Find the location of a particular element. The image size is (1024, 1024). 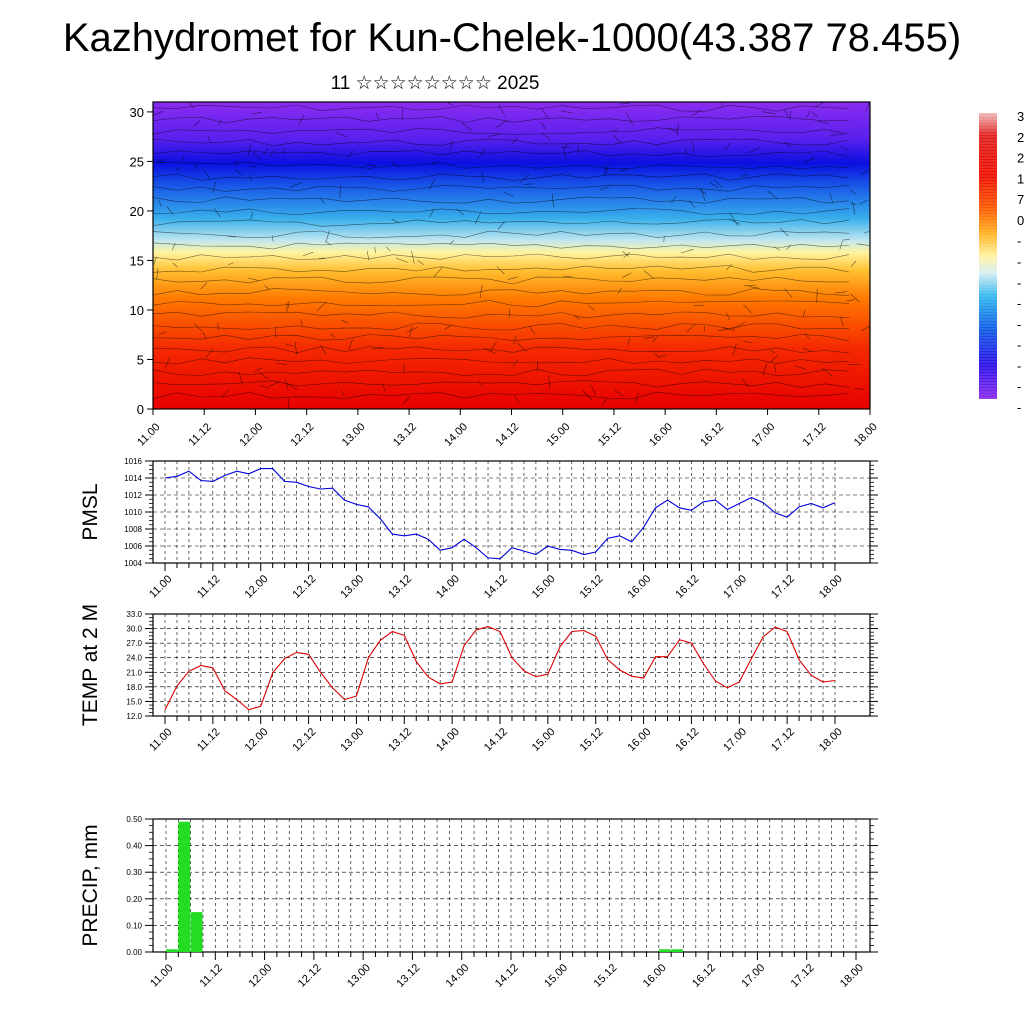

heatmap-x-tick-label: 17.12 is located at coordinates (815, 435).